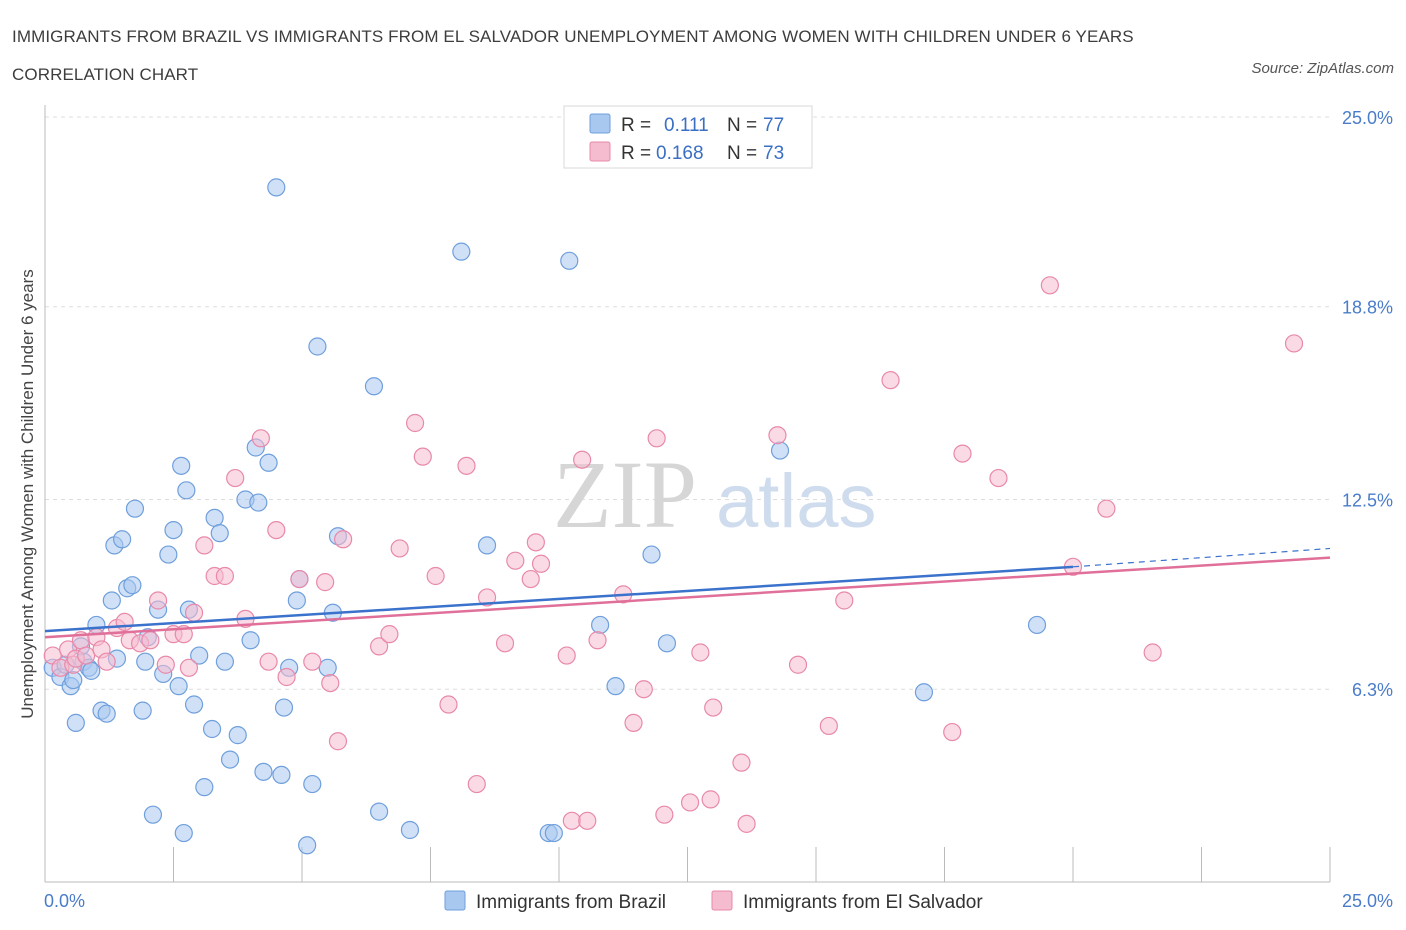  Describe the element at coordinates (1367, 501) in the screenshot. I see `y-tick-label: 12.5%` at that location.